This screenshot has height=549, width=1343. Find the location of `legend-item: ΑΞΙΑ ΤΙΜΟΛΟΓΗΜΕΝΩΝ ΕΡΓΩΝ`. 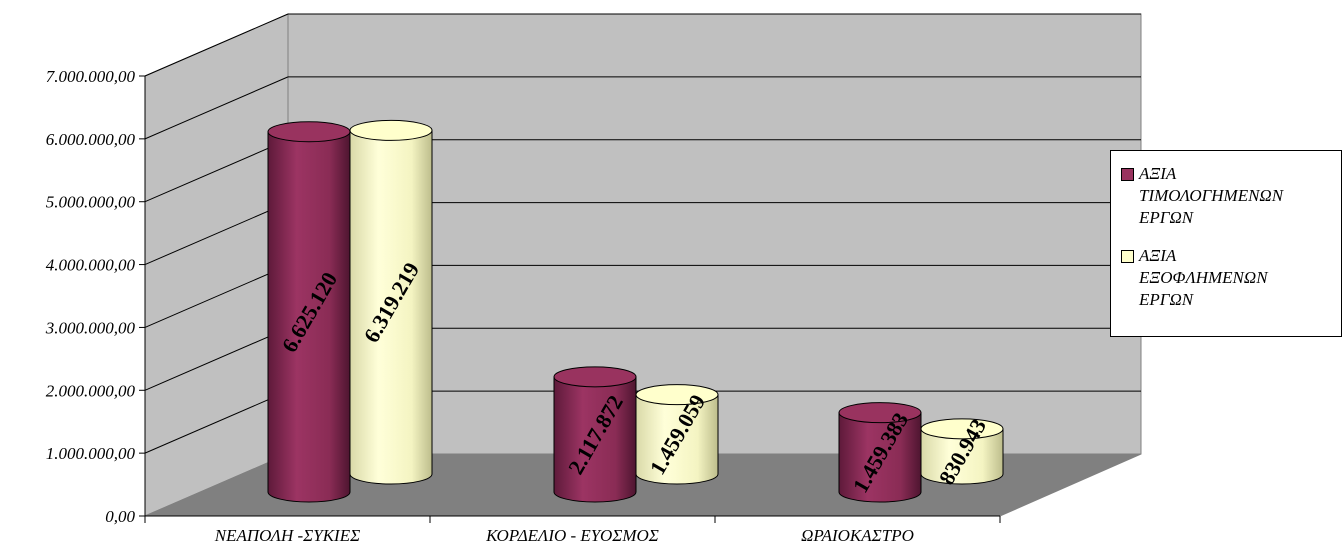

legend-item: ΑΞΙΑ ΤΙΜΟΛΟΓΗΜΕΝΩΝ ΕΡΓΩΝ is located at coordinates (1228, 196).